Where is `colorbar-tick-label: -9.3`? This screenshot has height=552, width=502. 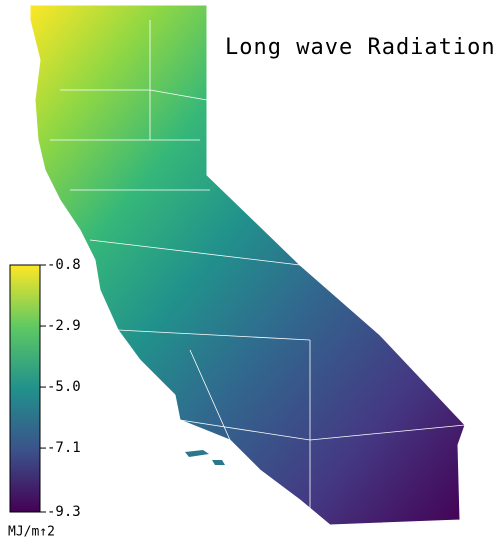 colorbar-tick-label: -9.3 is located at coordinates (64, 512).